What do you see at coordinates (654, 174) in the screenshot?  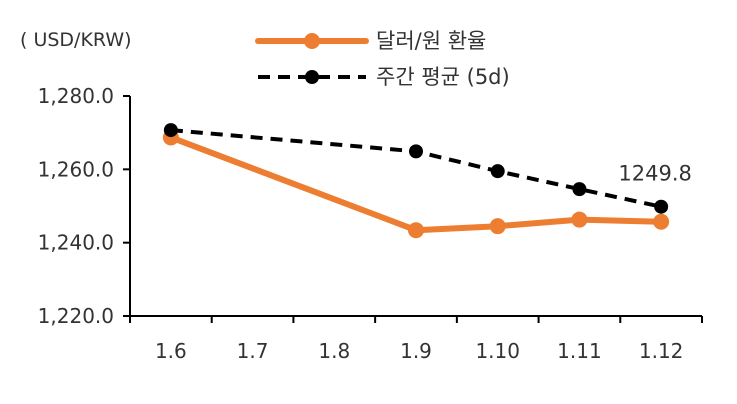 I see `data-label-last-average: 1249.8` at bounding box center [654, 174].